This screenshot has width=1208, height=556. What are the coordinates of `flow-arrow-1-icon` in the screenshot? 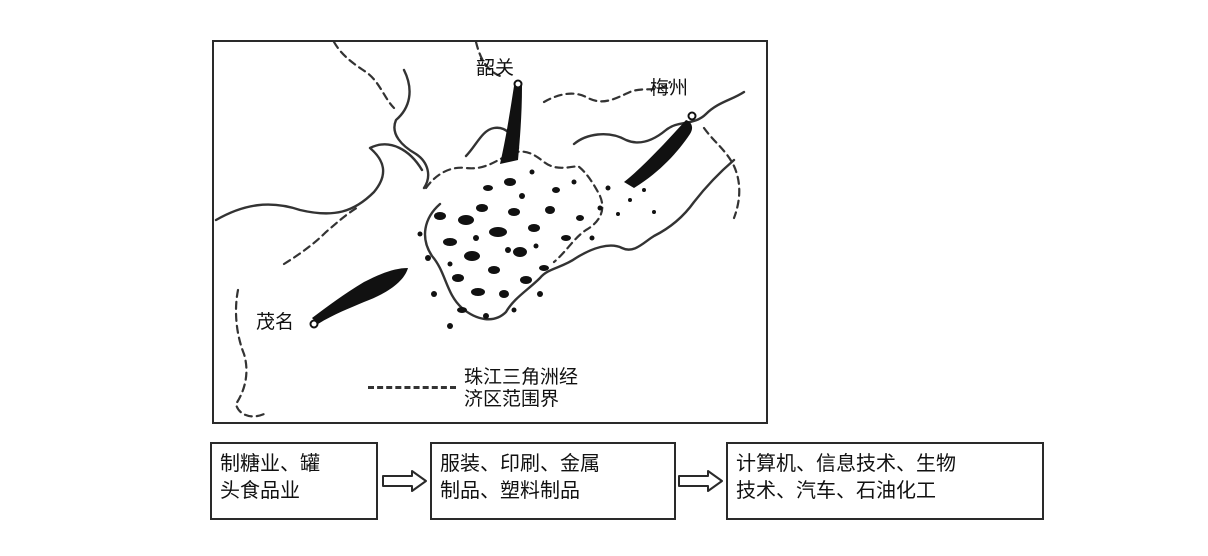 It's located at (404, 481).